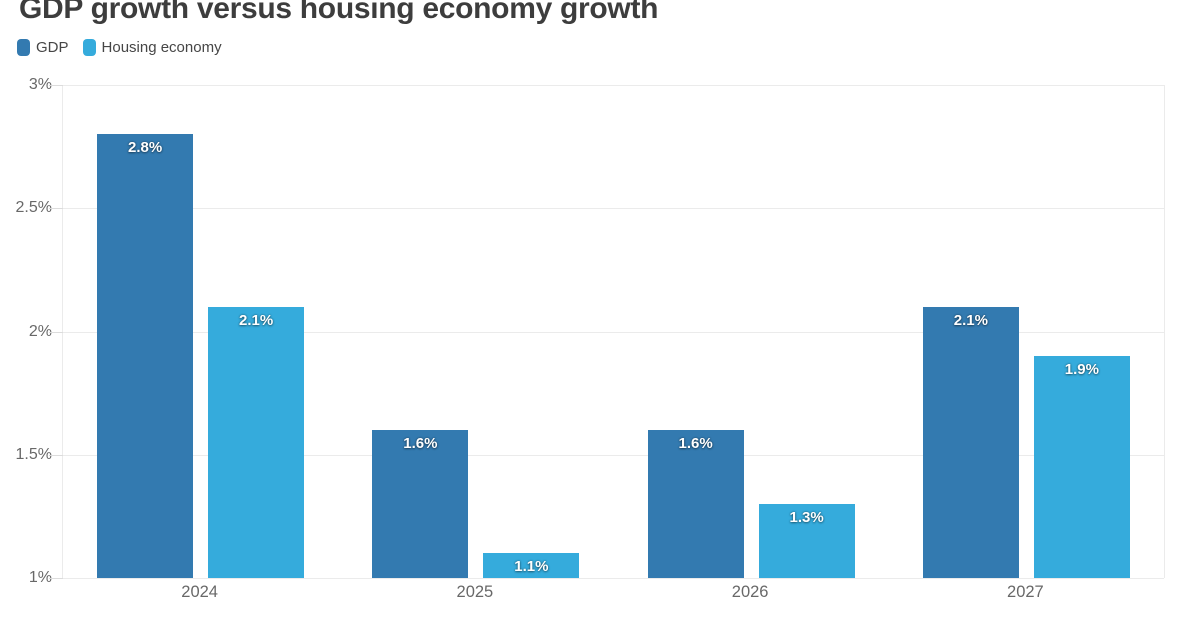  I want to click on bar-value-label-gdp-2025: 1.6%, so click(420, 444).